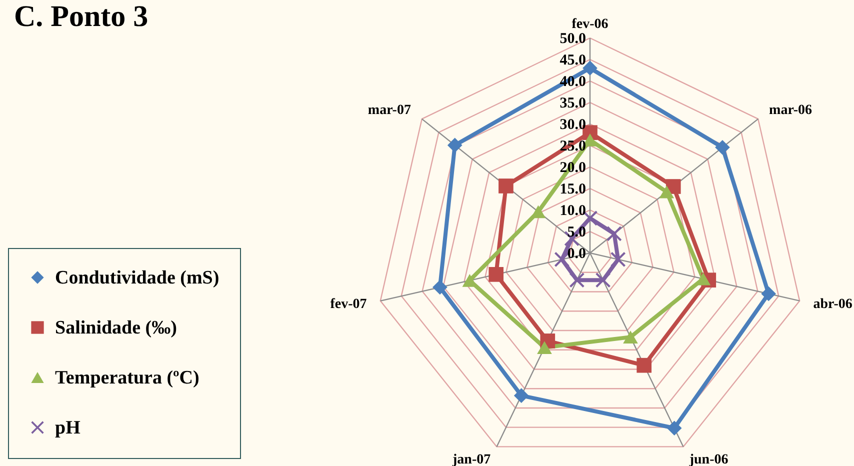 The width and height of the screenshot is (854, 466). Describe the element at coordinates (137, 278) in the screenshot. I see `legend-label: Condutividade (mS)` at that location.